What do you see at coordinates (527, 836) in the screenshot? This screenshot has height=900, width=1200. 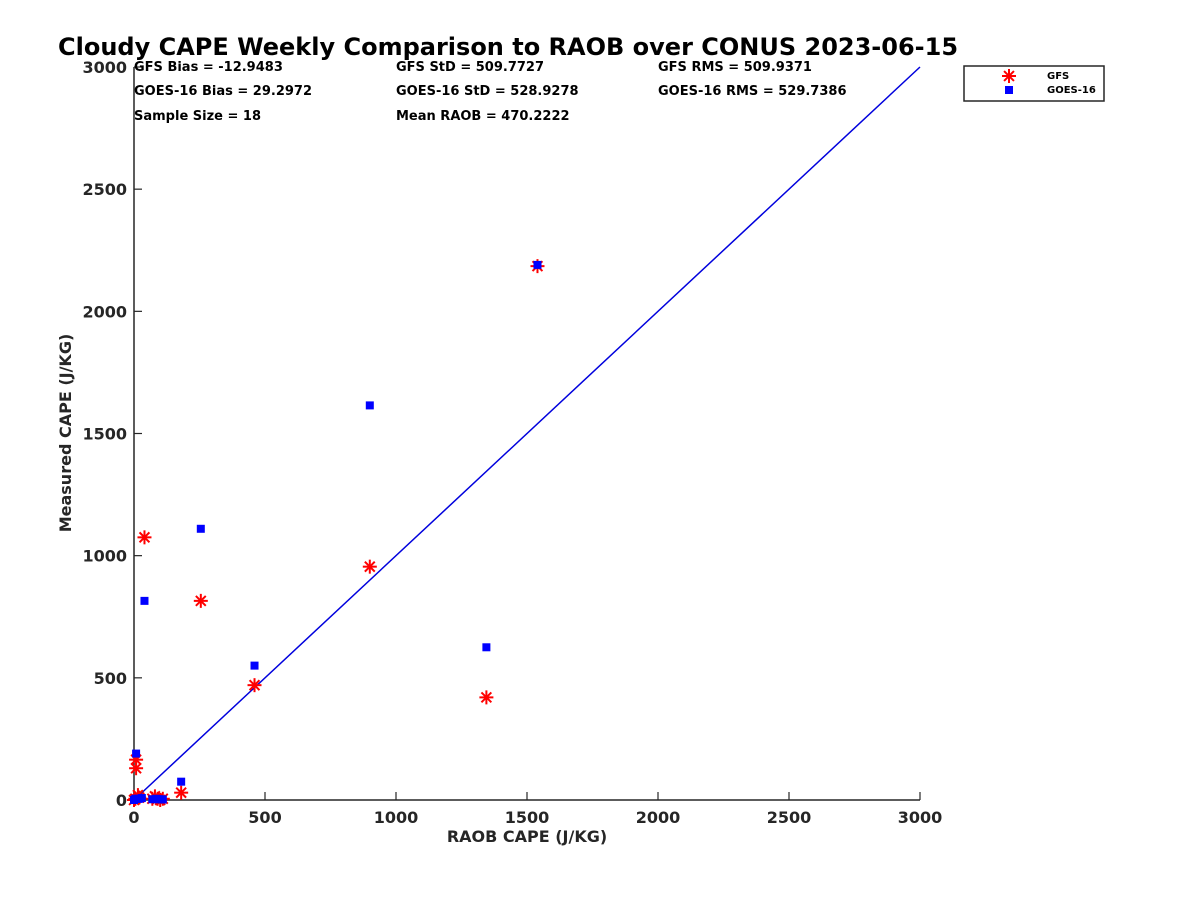 I see `x-axis-label: RAOB CAPE (J/KG)` at bounding box center [527, 836].